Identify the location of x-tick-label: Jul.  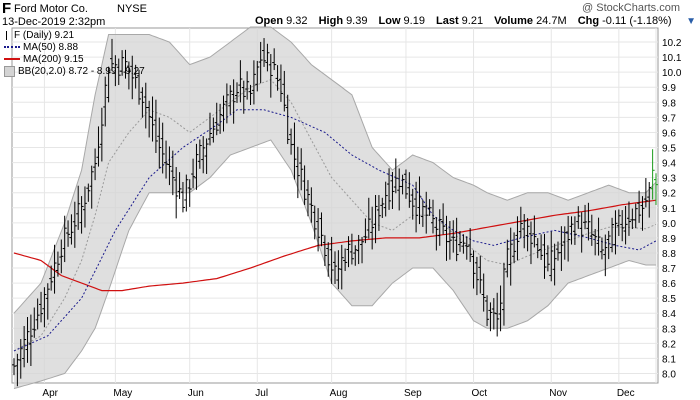
(261, 393).